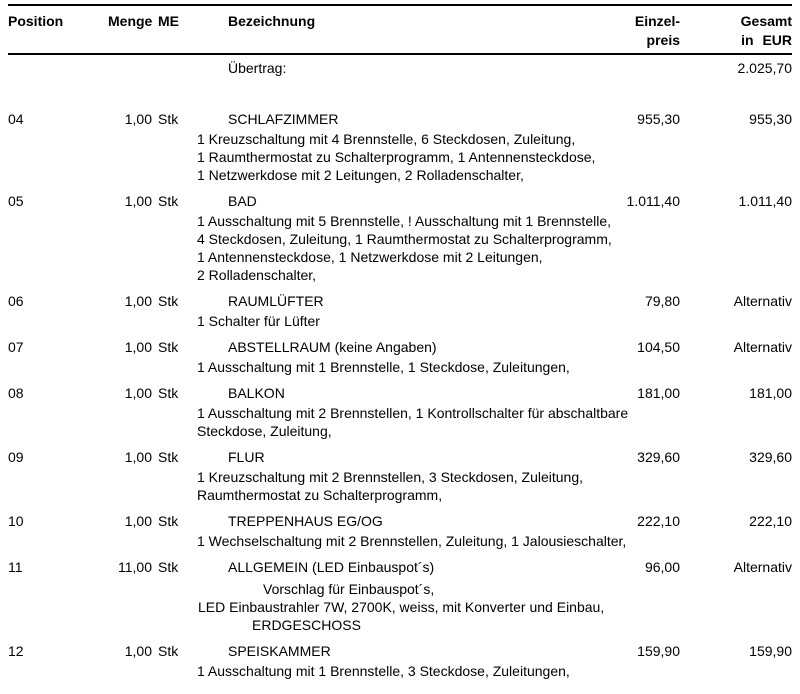  Describe the element at coordinates (16, 119) in the screenshot. I see `position-cell: 04` at that location.